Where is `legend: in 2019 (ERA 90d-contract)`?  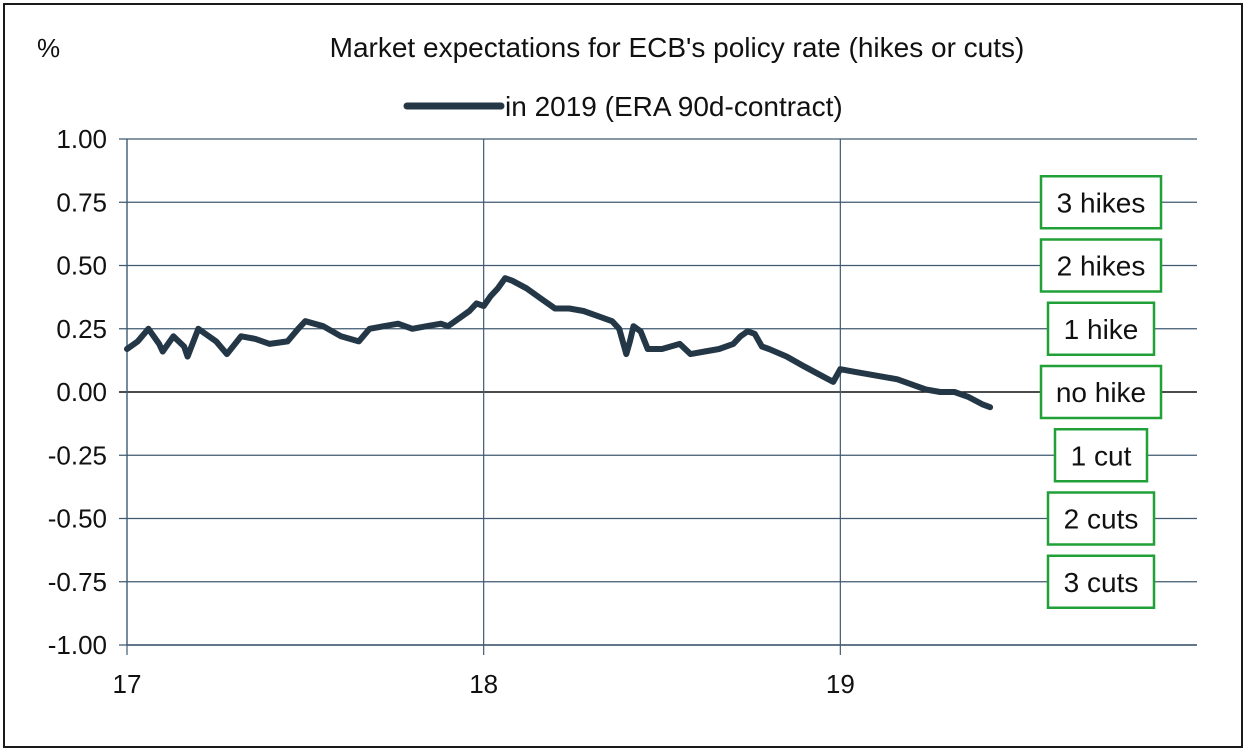
legend: in 2019 (ERA 90d-contract) is located at coordinates (623, 106).